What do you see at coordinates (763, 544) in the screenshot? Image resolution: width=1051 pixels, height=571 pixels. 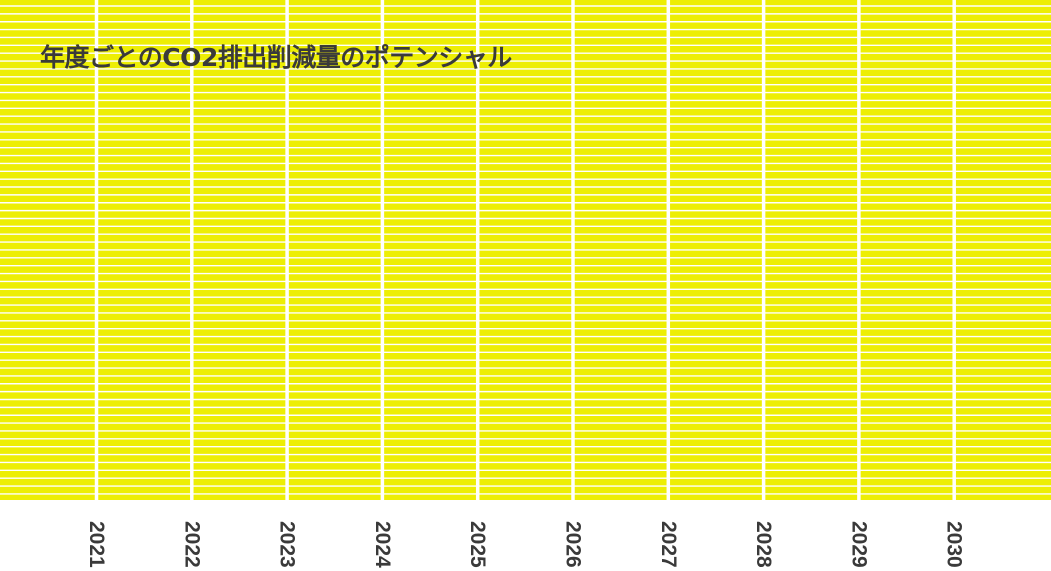 I see `x-tick-label-2028: 2028` at bounding box center [763, 544].